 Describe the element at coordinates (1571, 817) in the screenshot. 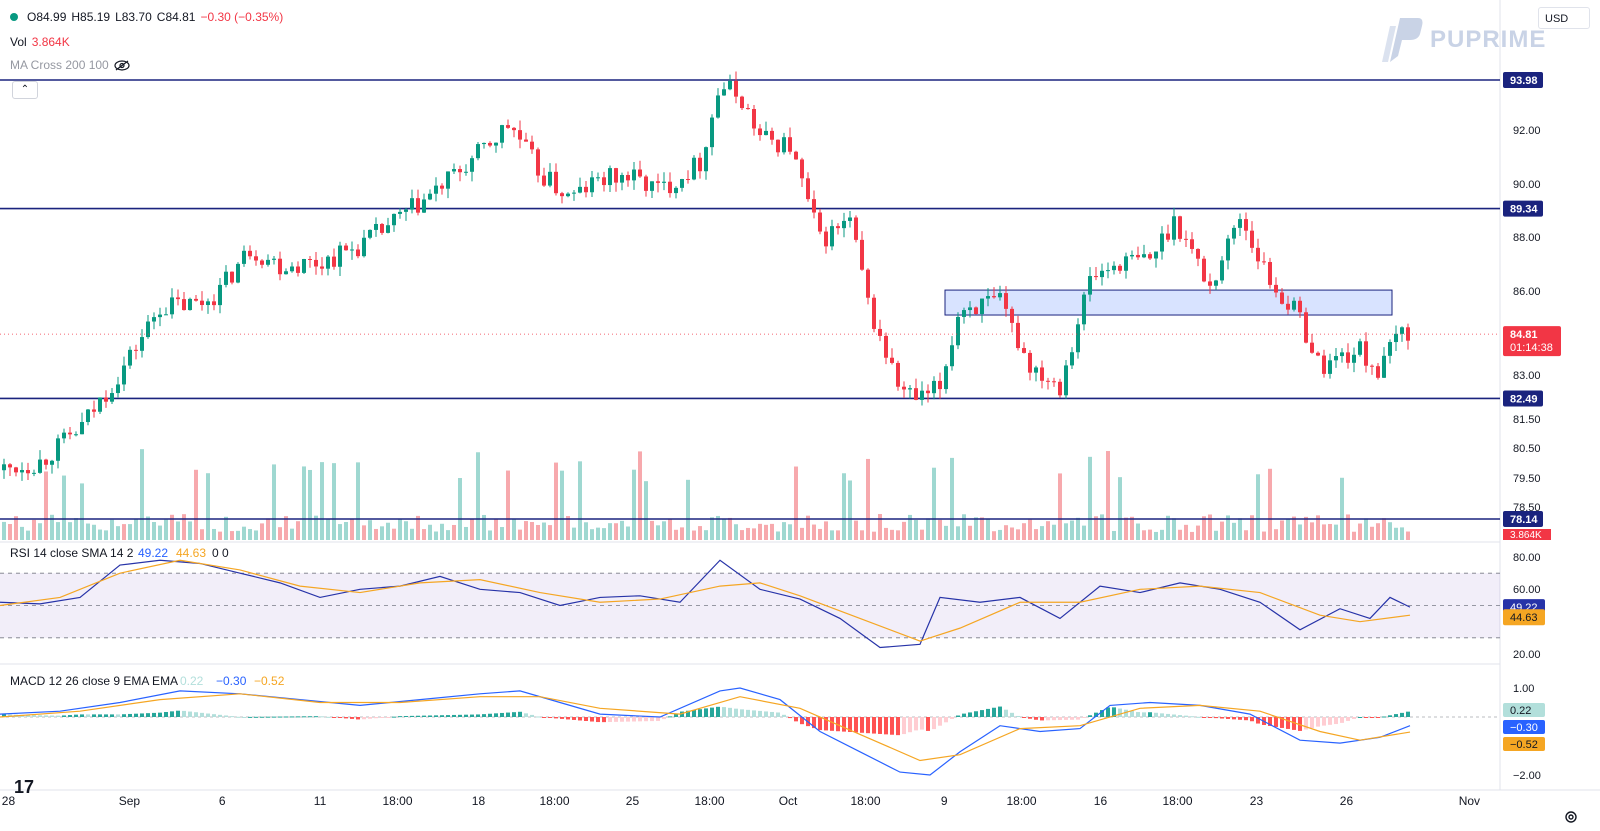

I see `settings-gear-icon` at that location.